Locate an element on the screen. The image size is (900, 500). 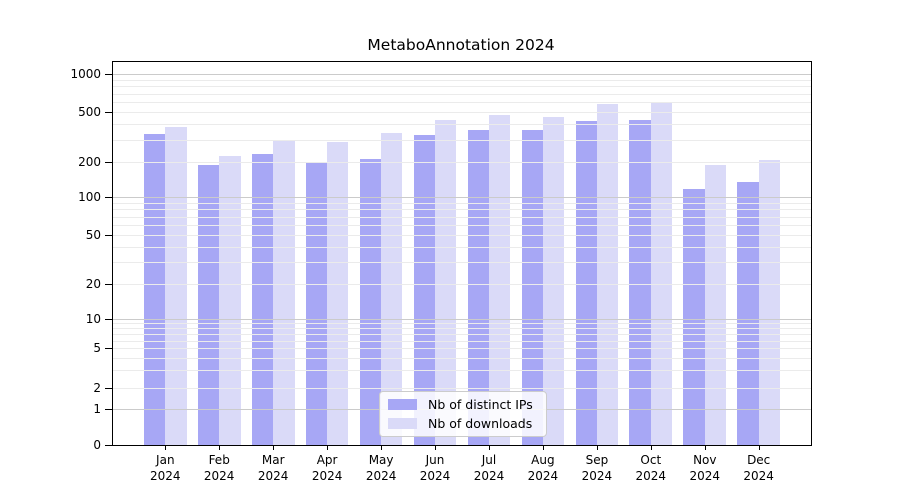
bar-downloads-nov is located at coordinates (715, 304).